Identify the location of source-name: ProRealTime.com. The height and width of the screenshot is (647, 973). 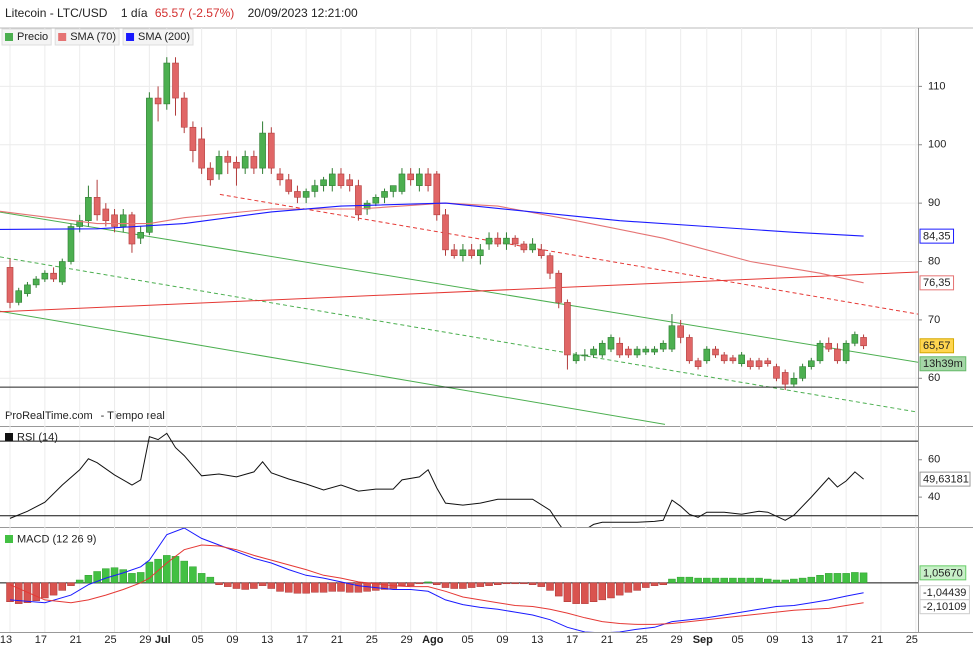
(49, 416).